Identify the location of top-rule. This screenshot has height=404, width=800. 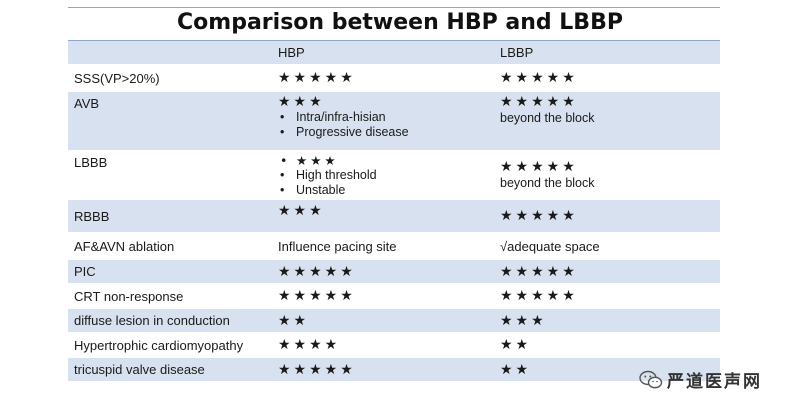
(394, 7).